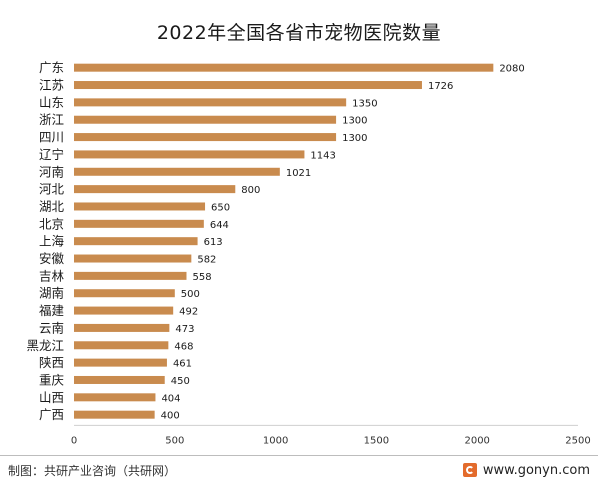 The width and height of the screenshot is (598, 486). I want to click on category-label: 山西, so click(51, 397).